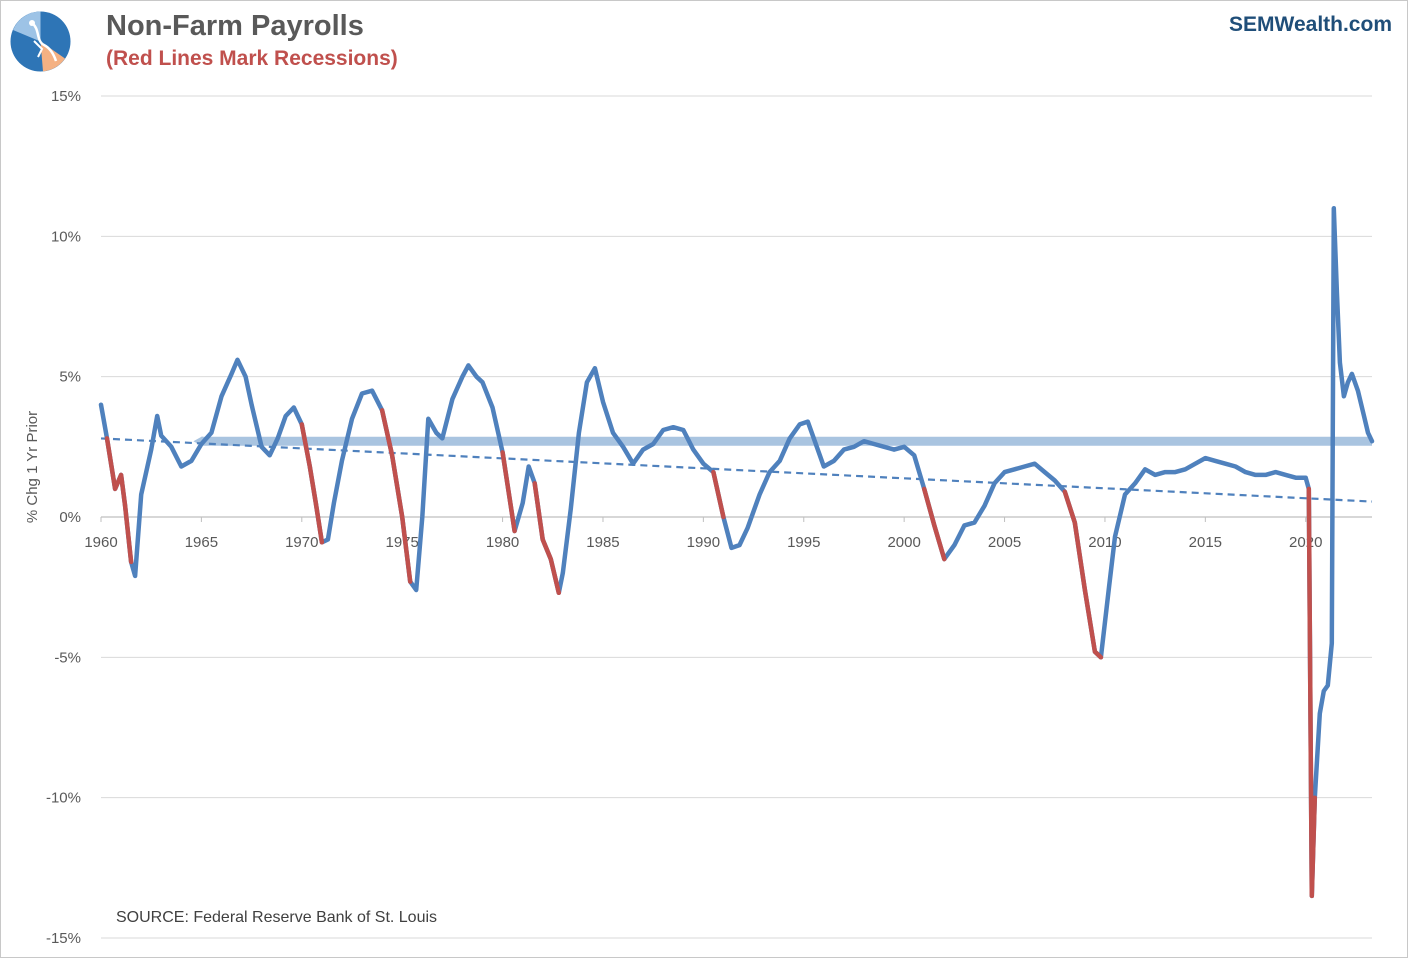  I want to click on y-tick-label: 10%, so click(66, 236).